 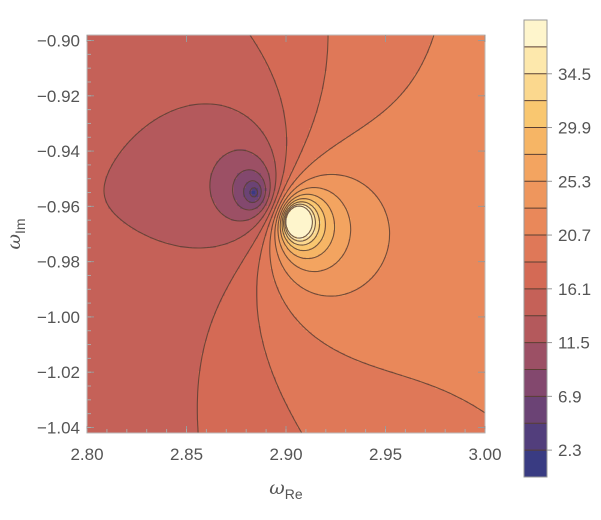 What do you see at coordinates (186, 454) in the screenshot?
I see `x-tick-label-1: 2.85` at bounding box center [186, 454].